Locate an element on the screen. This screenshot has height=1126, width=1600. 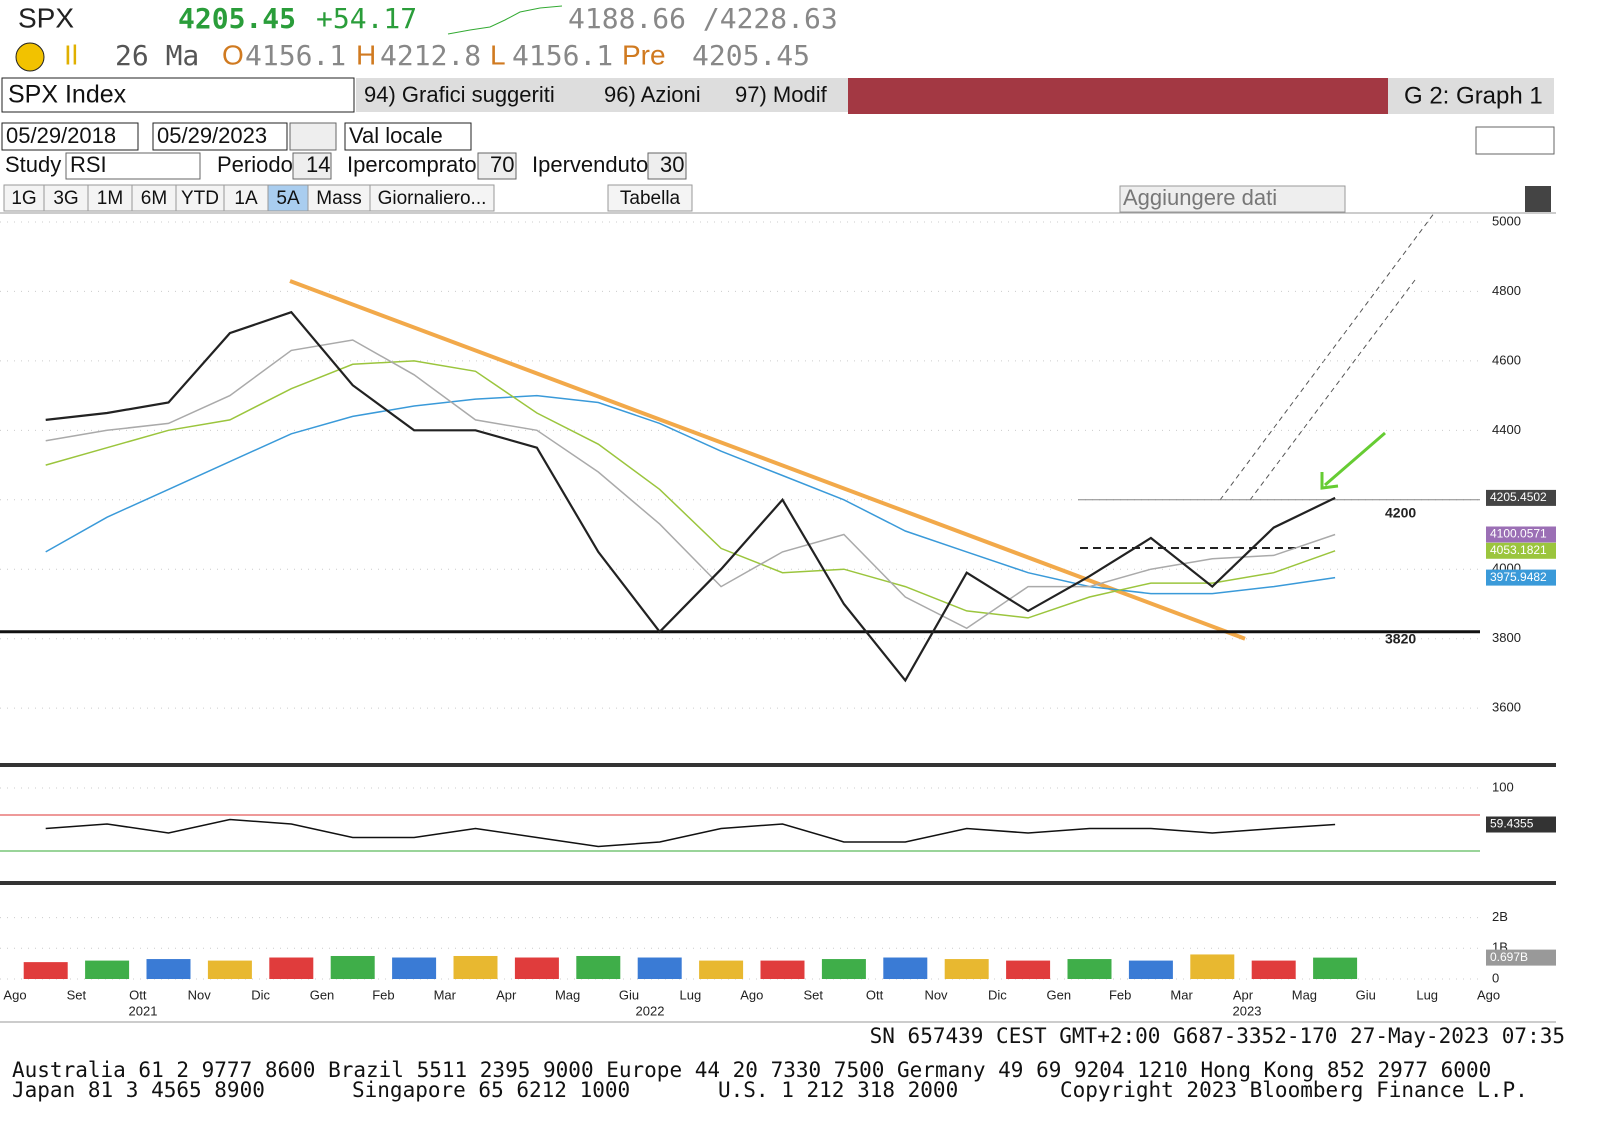
rsi-tag-label: 59.4355 is located at coordinates (1512, 824).